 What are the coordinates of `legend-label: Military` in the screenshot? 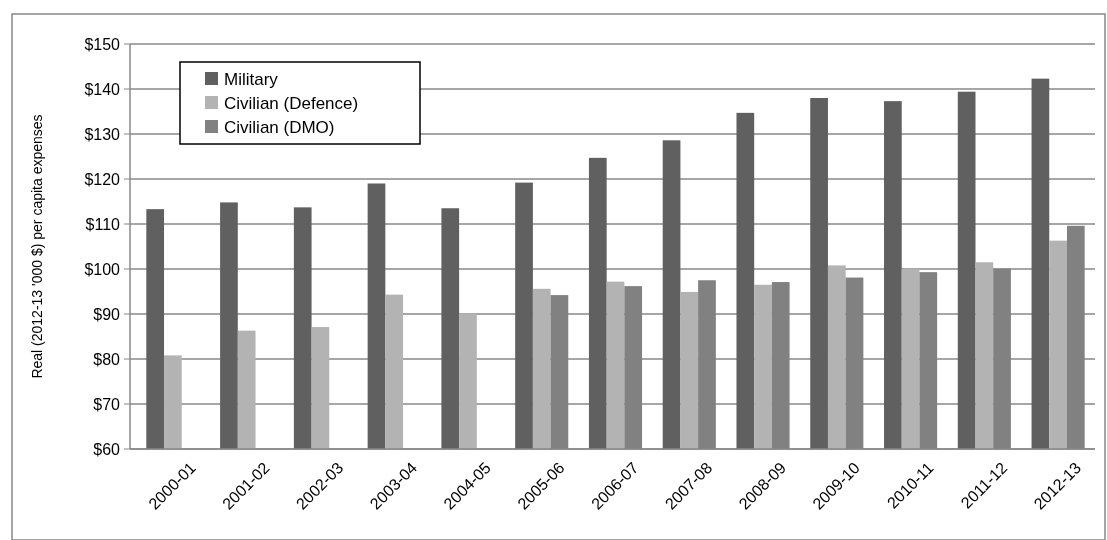 It's located at (251, 79).